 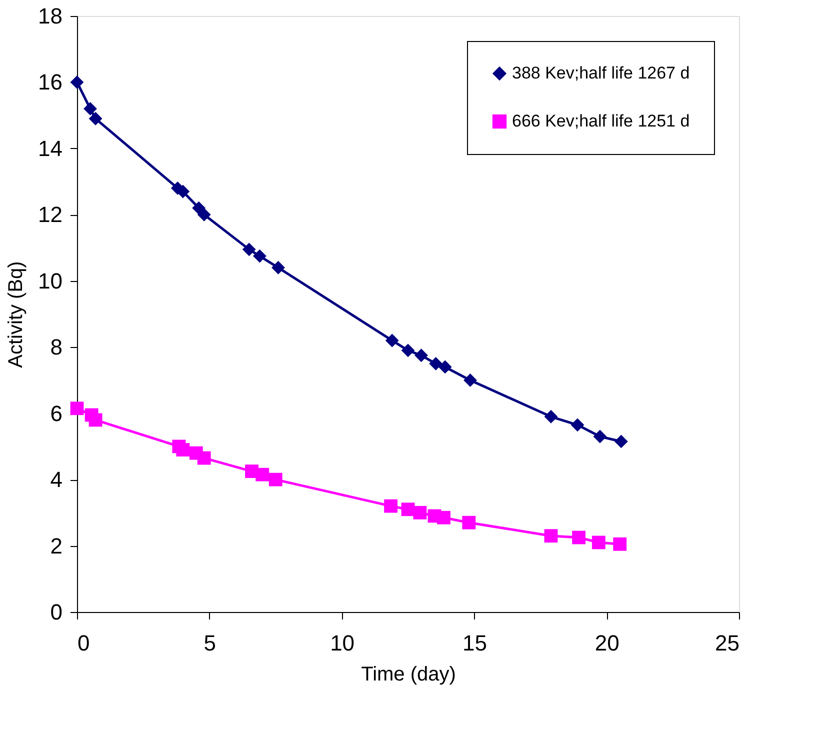 I want to click on y-tick-label: 6, so click(x=56, y=413).